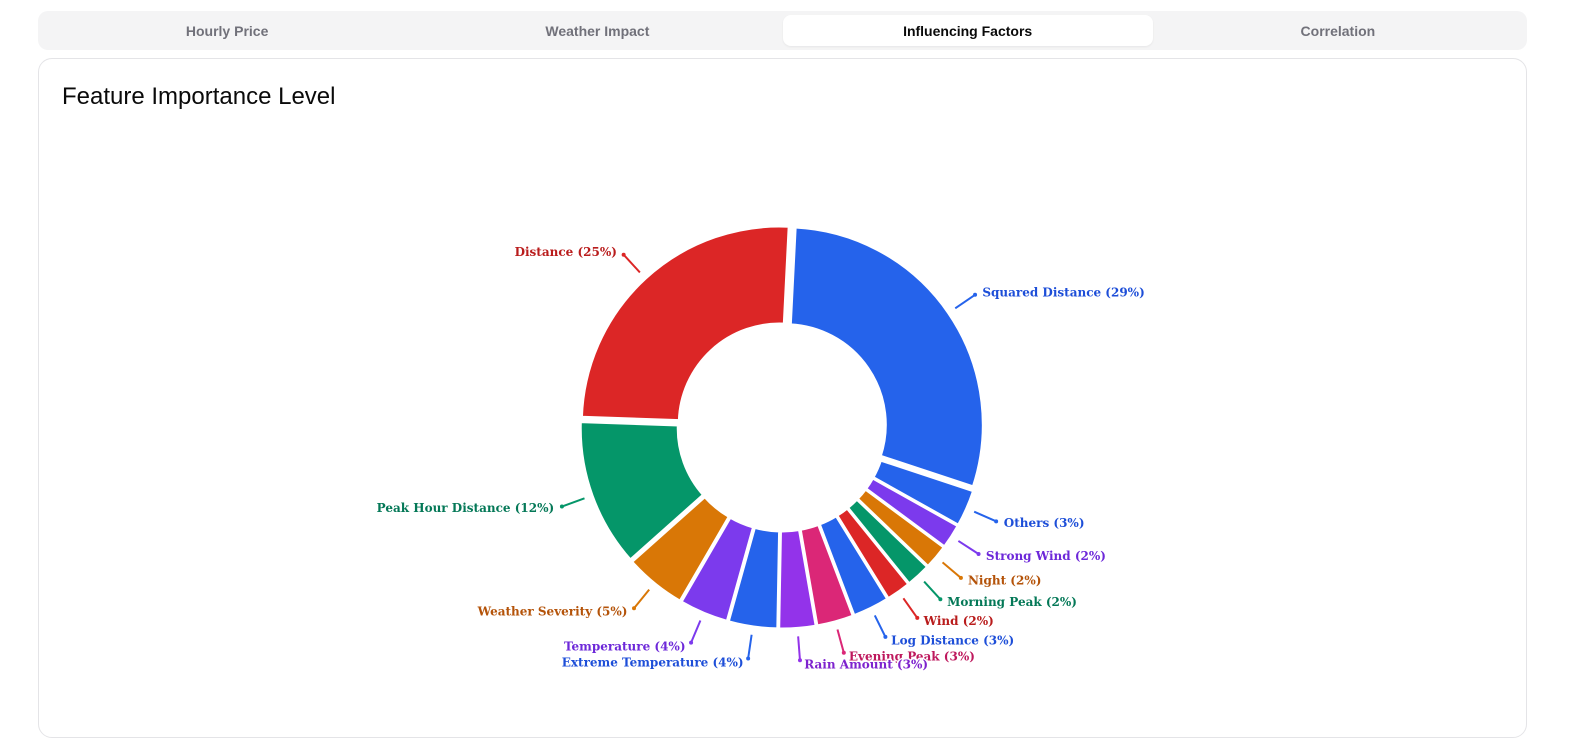 This screenshot has width=1583, height=738. I want to click on leader-dot-night, so click(960, 577).